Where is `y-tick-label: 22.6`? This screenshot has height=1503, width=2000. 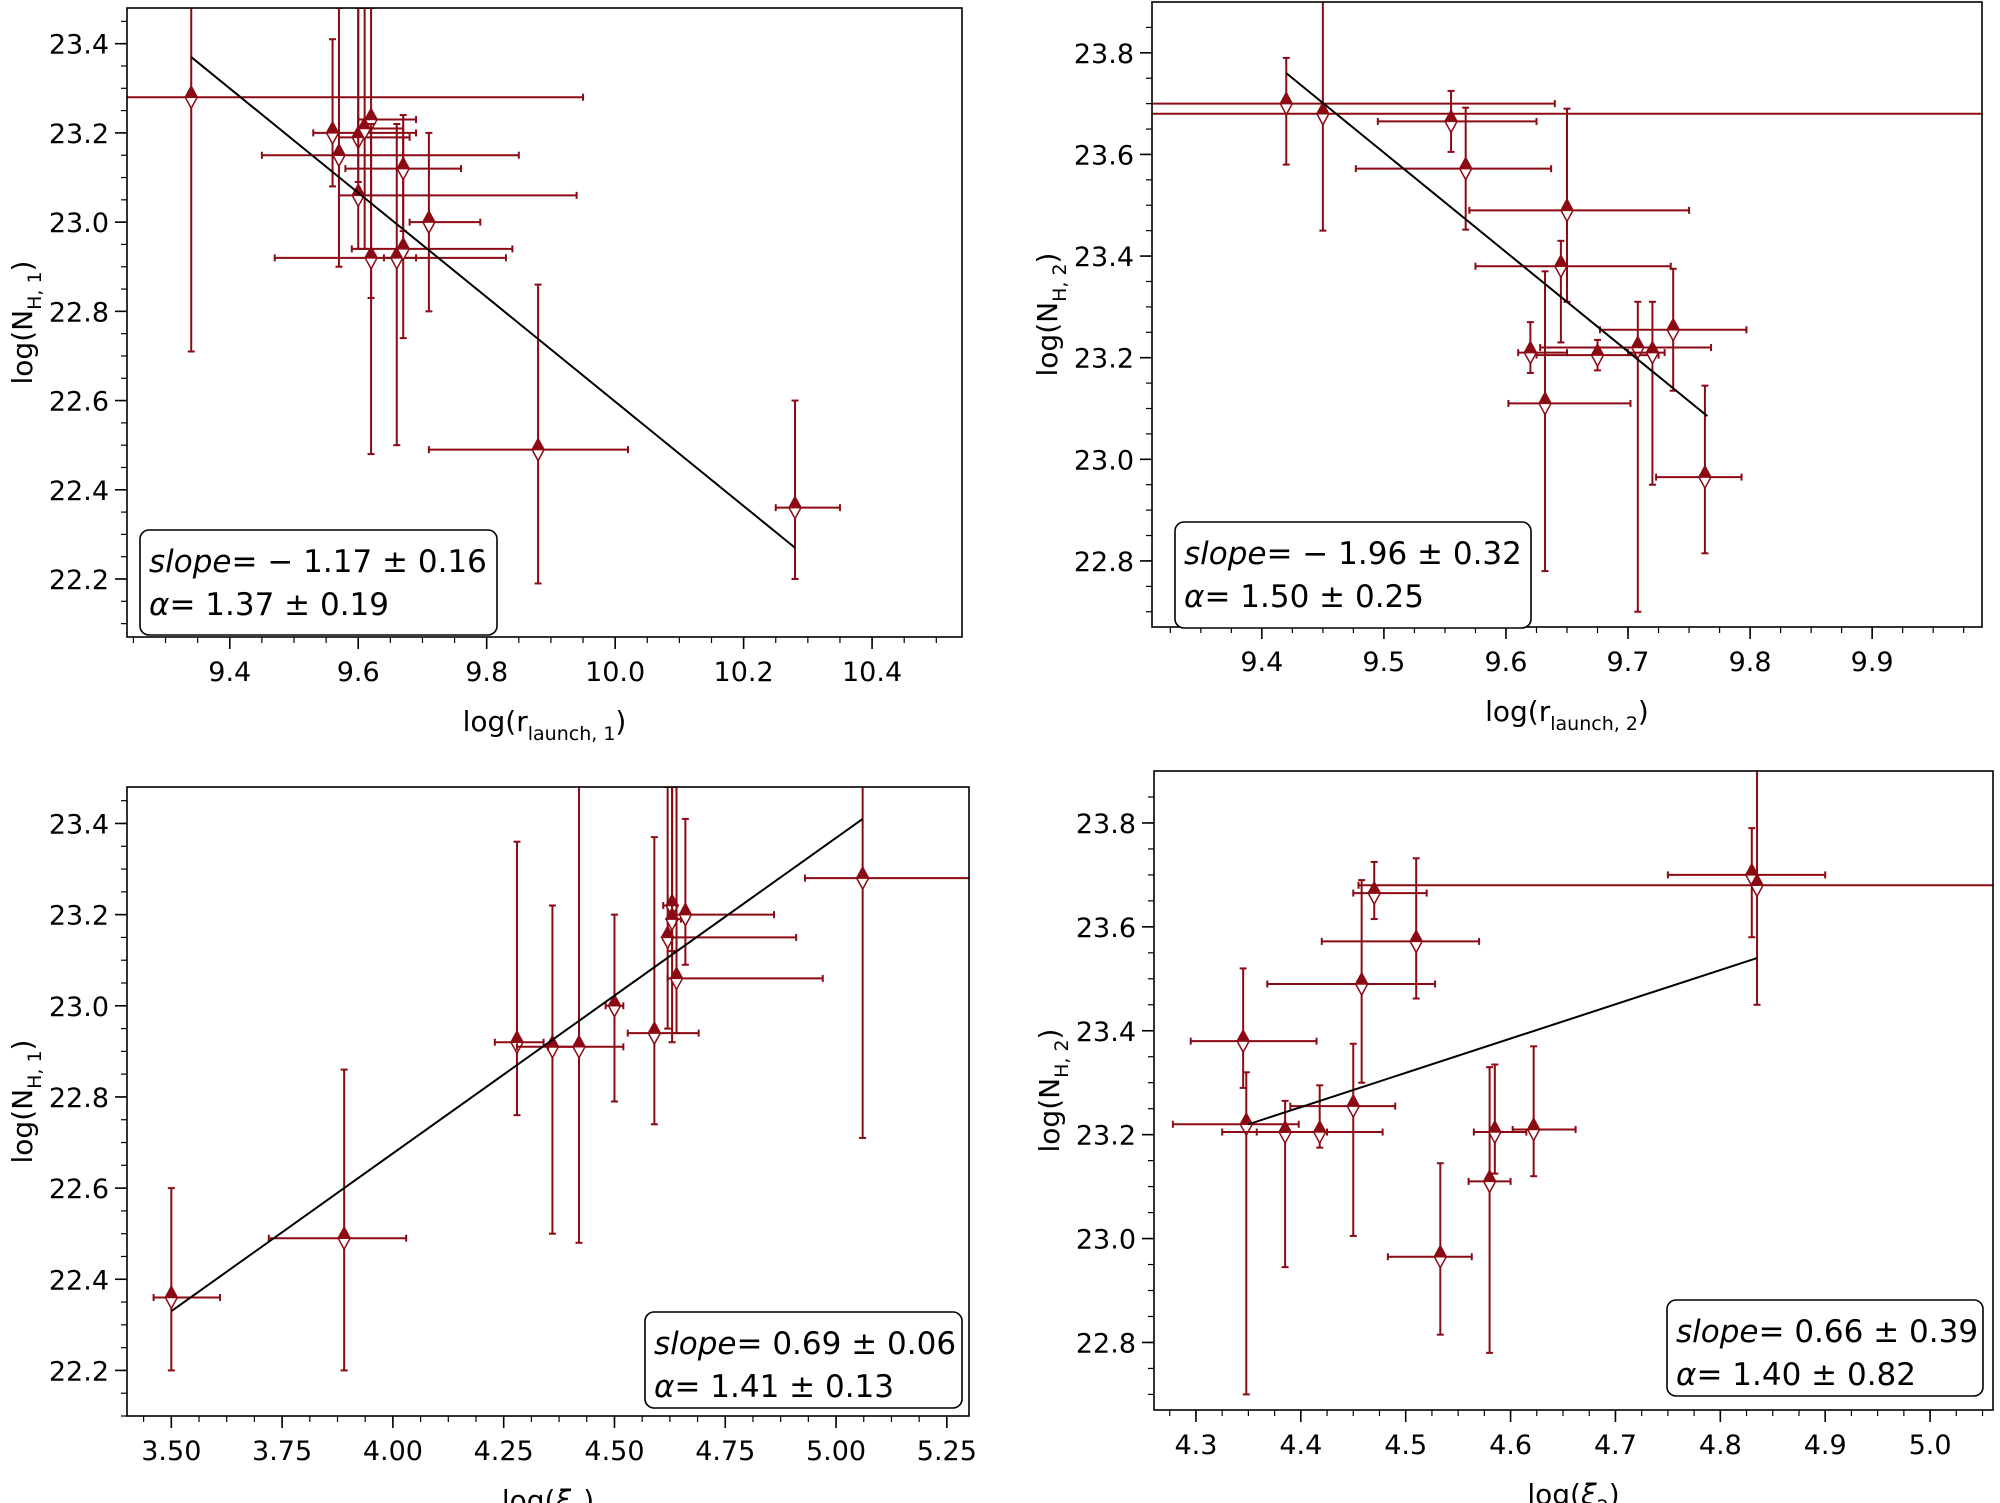 y-tick-label: 22.6 is located at coordinates (79, 402).